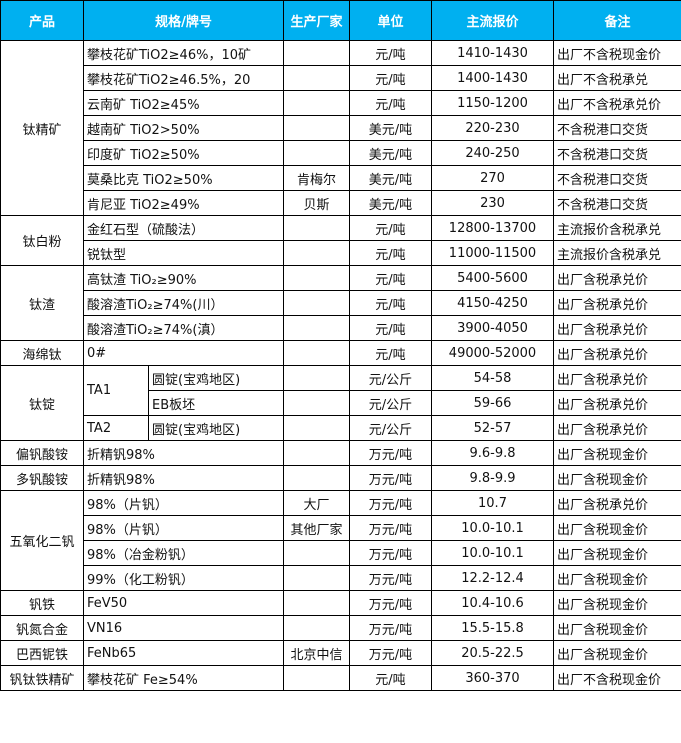  I want to click on price-cell: 20.5-22.5, so click(492, 653).